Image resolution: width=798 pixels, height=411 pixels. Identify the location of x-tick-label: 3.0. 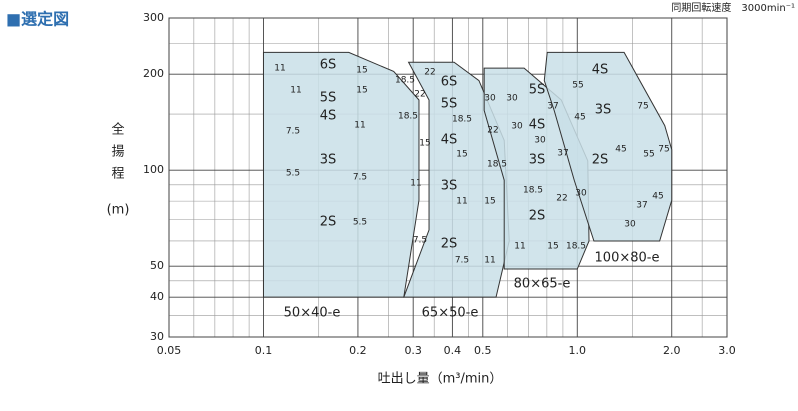
(727, 350).